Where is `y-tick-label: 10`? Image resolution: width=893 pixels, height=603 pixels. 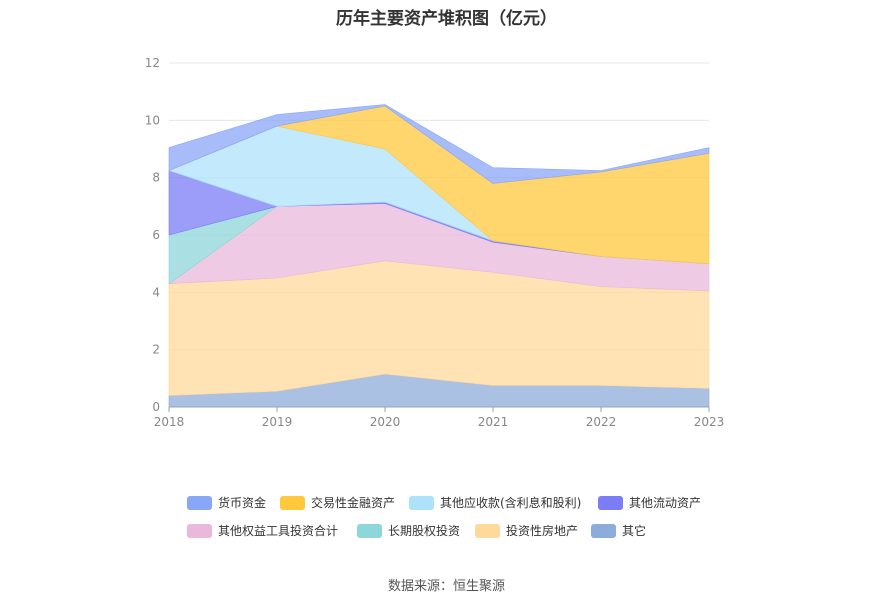
y-tick-label: 10 is located at coordinates (152, 120).